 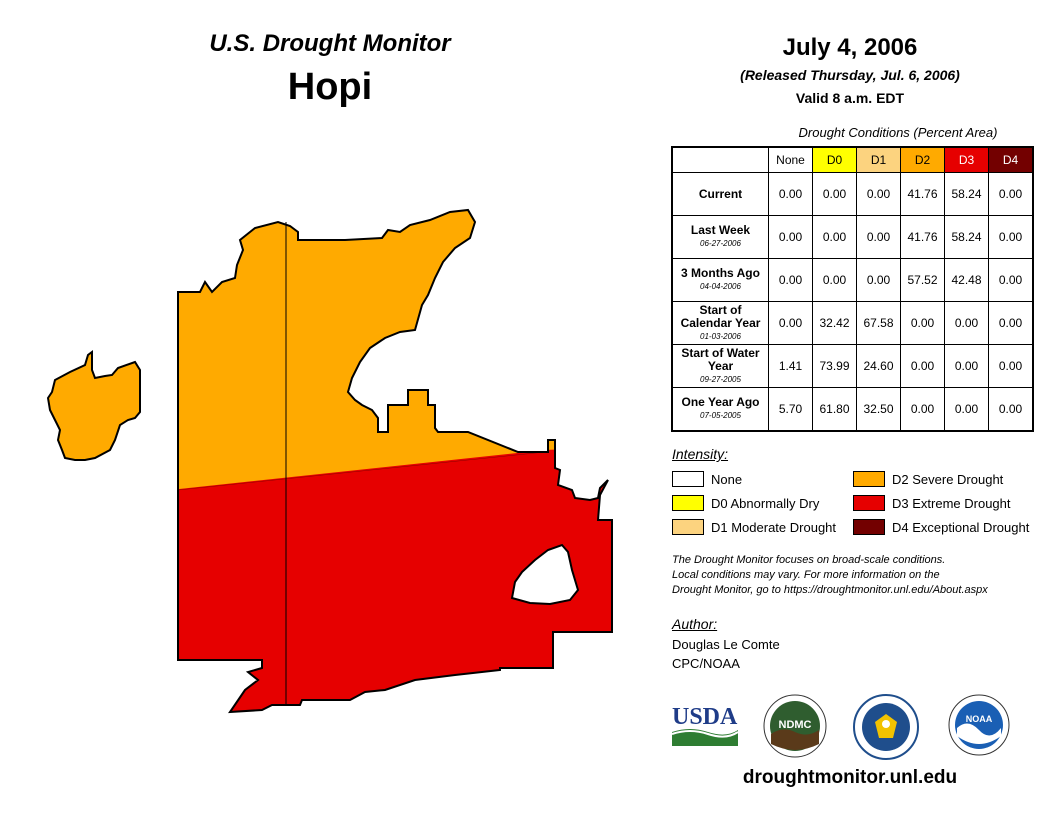 I want to click on table-cell: 5.70, so click(x=790, y=409).